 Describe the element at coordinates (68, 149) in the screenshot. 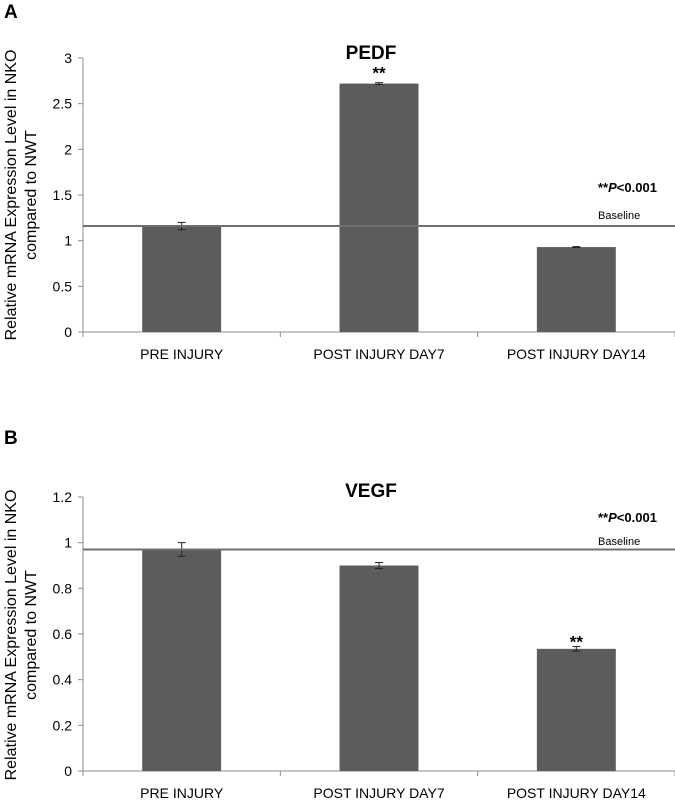

I see `y-tick-label: 2` at that location.